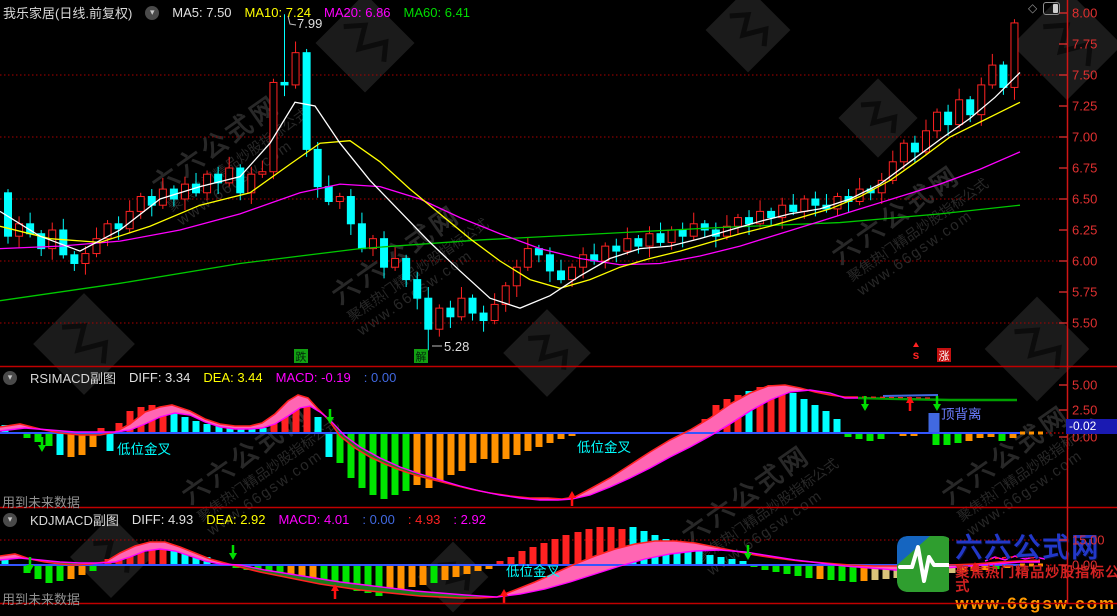  What do you see at coordinates (309, 23) in the screenshot?
I see `price-annotation: 7.99` at bounding box center [309, 23].